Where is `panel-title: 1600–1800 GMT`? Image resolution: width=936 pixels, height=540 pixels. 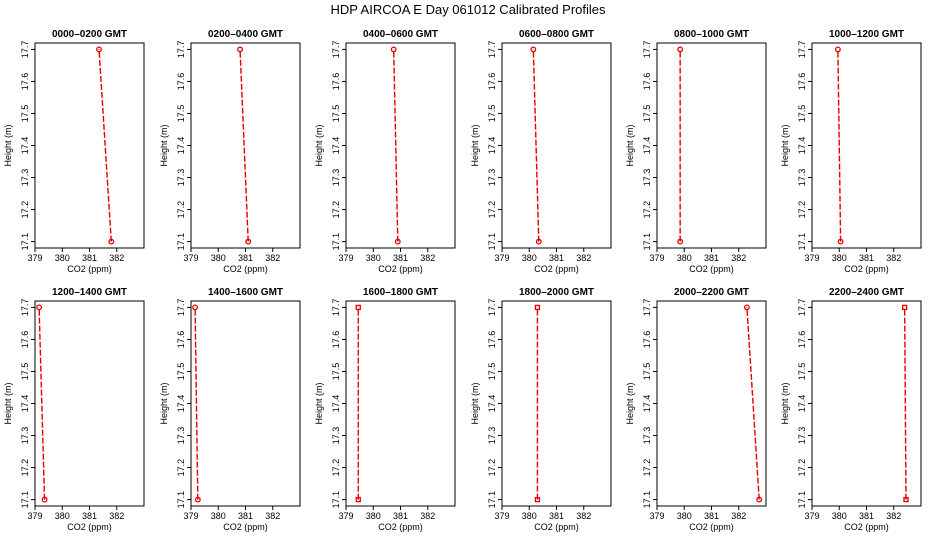 panel-title: 1600–1800 GMT is located at coordinates (400, 292).